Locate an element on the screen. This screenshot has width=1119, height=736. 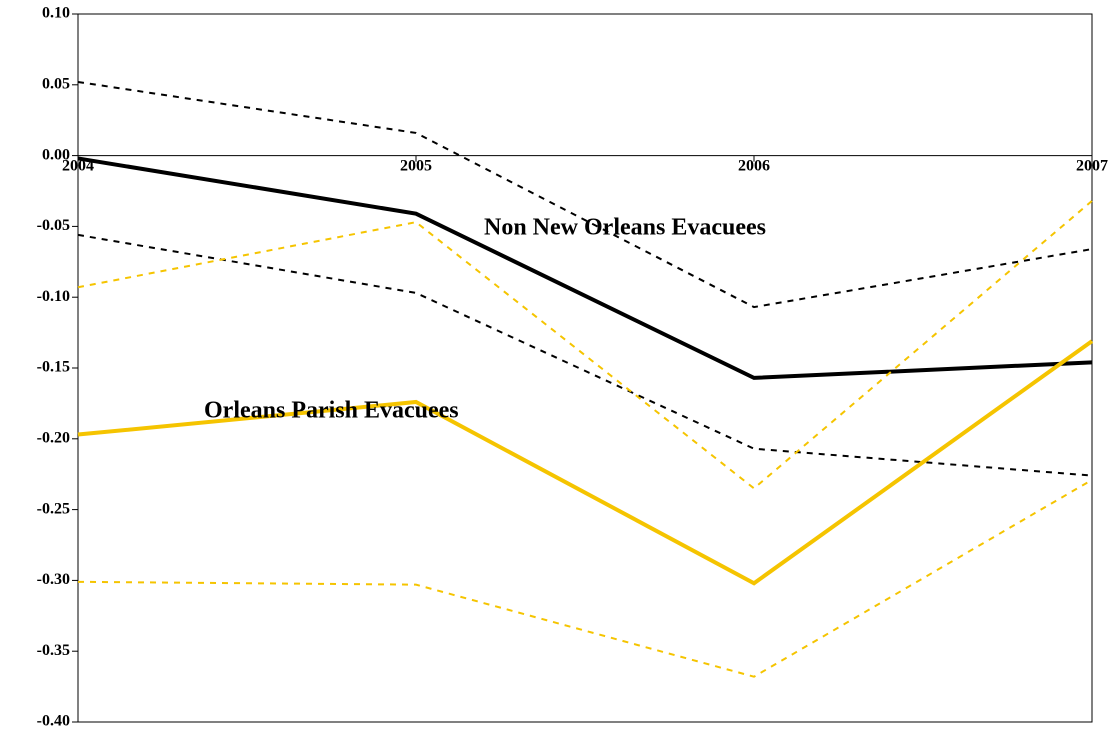
x-tick-label: 2005 is located at coordinates (416, 165).